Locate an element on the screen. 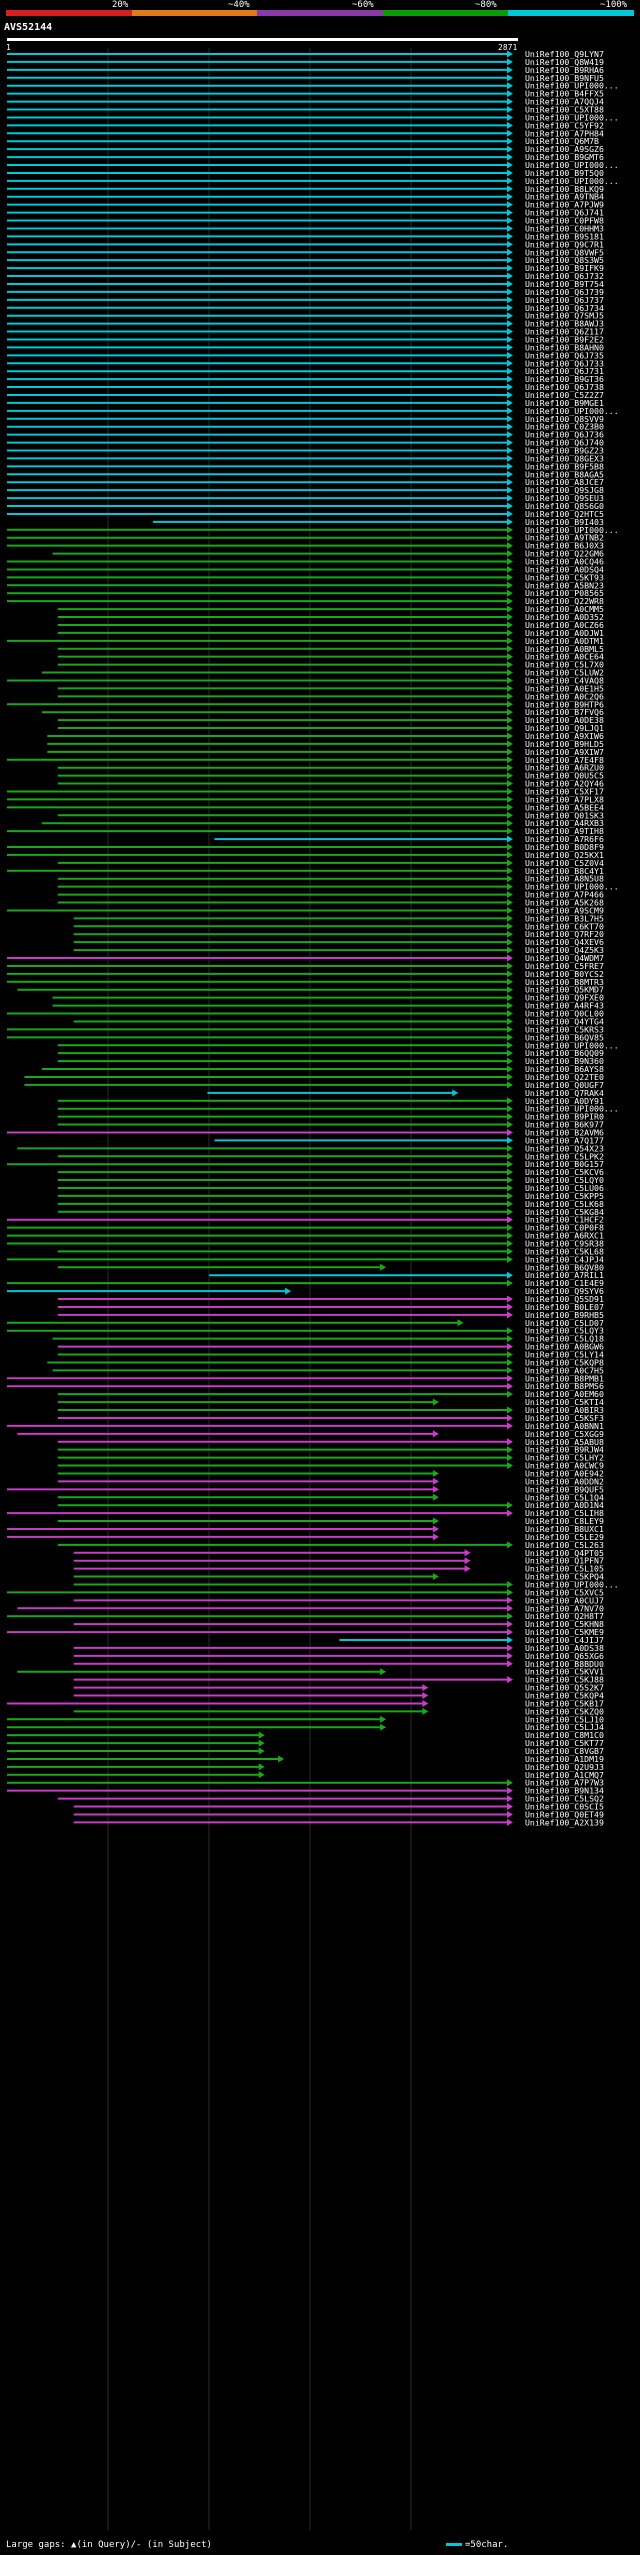 The height and width of the screenshot is (2555, 640). hit-label: UniRef100_Q8W419 is located at coordinates (564, 62).